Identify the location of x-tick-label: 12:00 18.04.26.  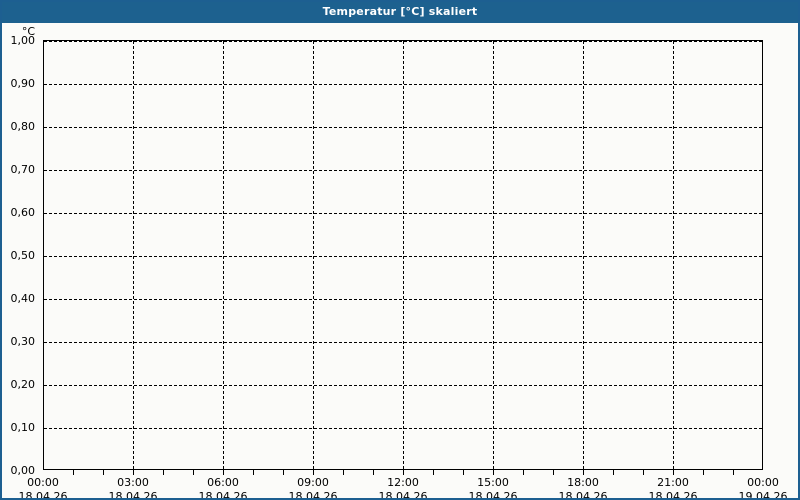
(403, 488).